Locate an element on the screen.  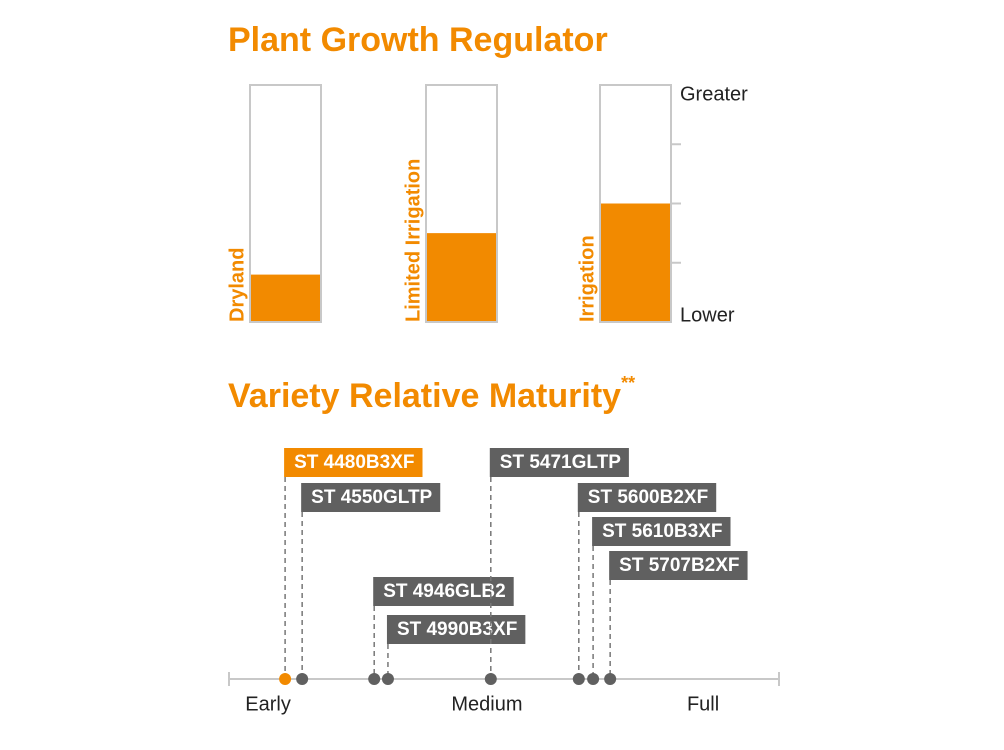
title-mark: ** is located at coordinates (628, 383).